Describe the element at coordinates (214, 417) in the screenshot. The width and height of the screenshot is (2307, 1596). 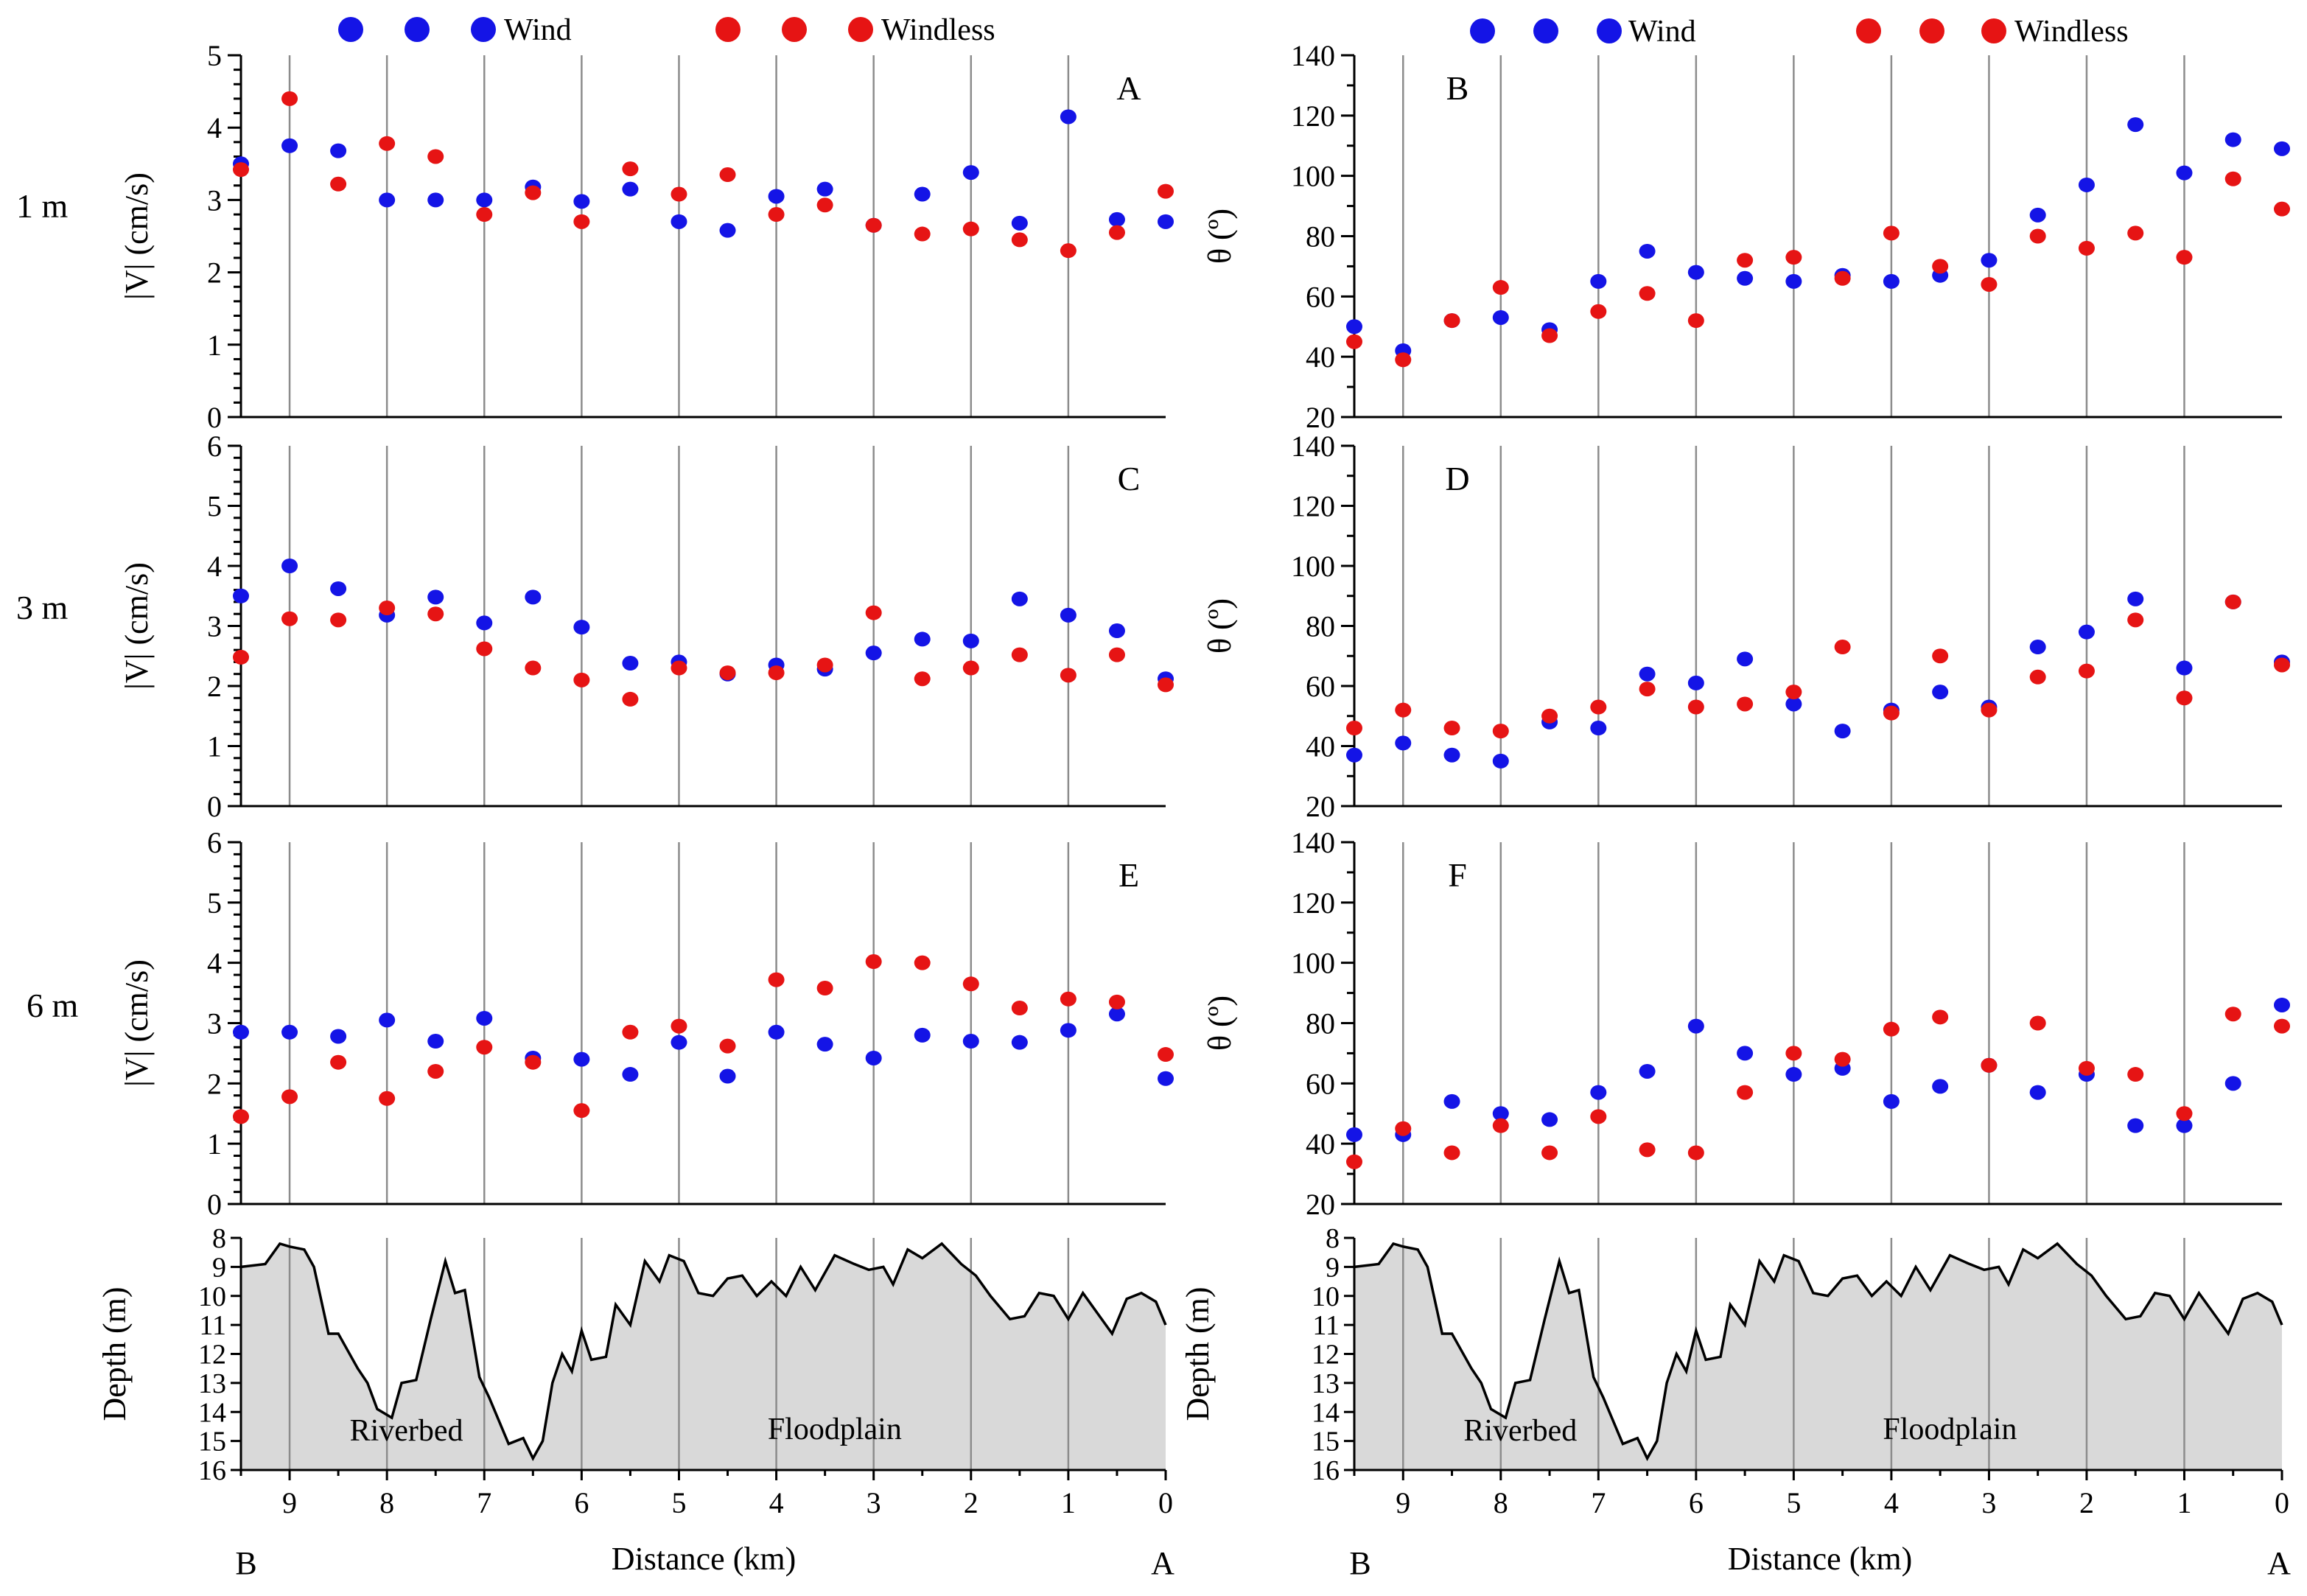
I see `y-tick-label: 0` at that location.